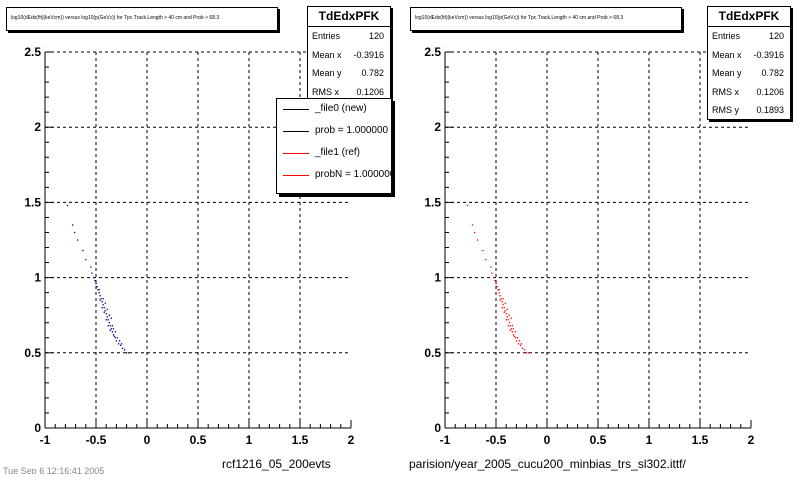  Describe the element at coordinates (37, 428) in the screenshot. I see `left-y-tick-label: 0` at that location.